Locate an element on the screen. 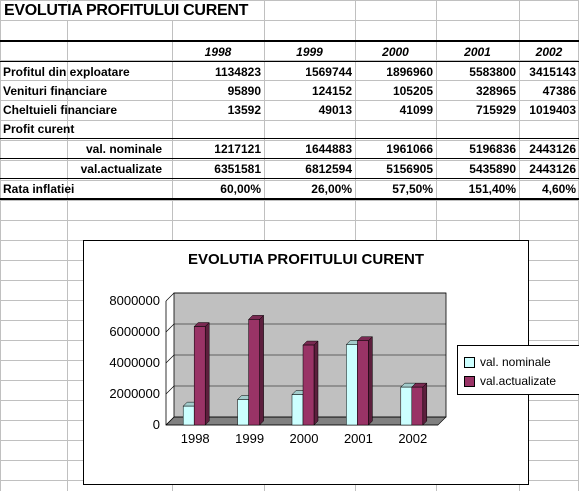 This screenshot has width=579, height=491. row-label: Profitul din exploatare is located at coordinates (66, 71).